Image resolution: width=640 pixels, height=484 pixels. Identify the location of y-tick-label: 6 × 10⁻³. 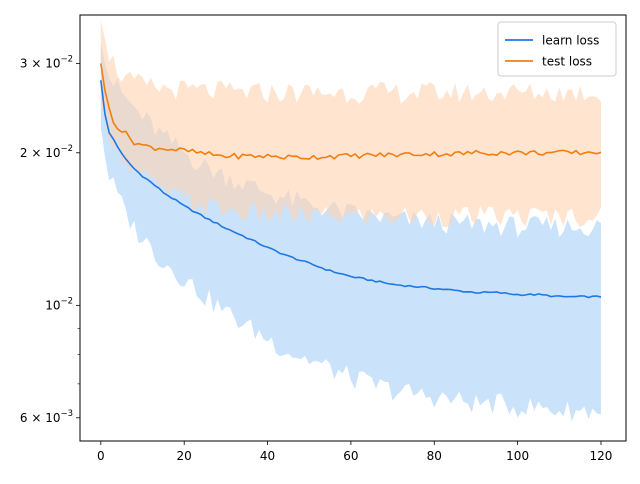
(46, 417).